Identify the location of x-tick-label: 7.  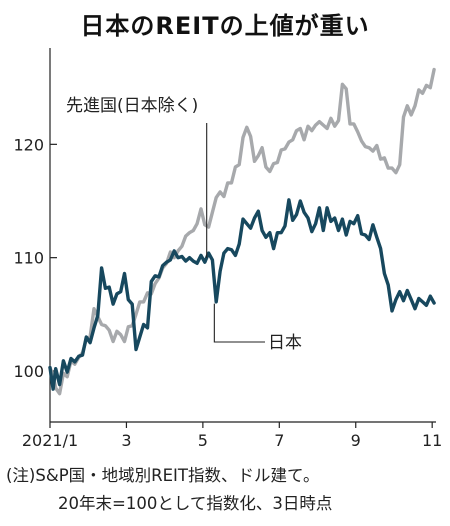
(279, 440).